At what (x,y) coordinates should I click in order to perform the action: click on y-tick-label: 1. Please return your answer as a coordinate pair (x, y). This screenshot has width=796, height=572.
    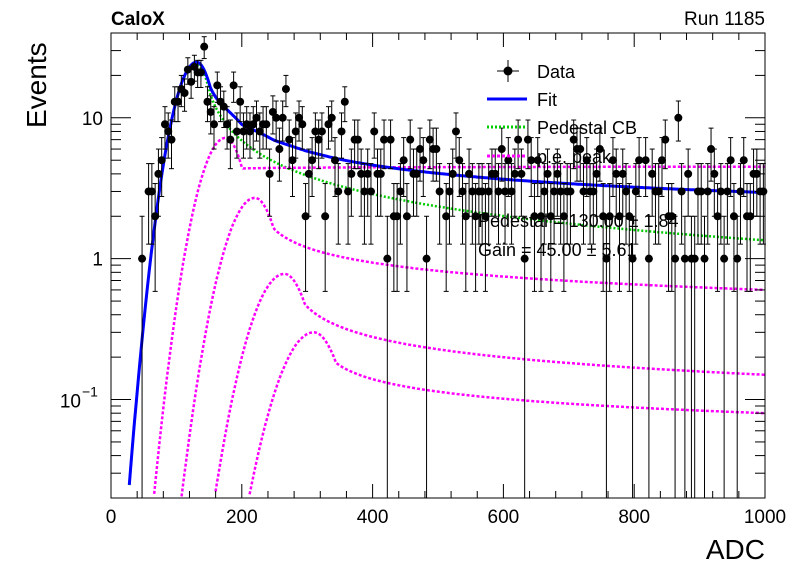
    Looking at the image, I should click on (97, 260).